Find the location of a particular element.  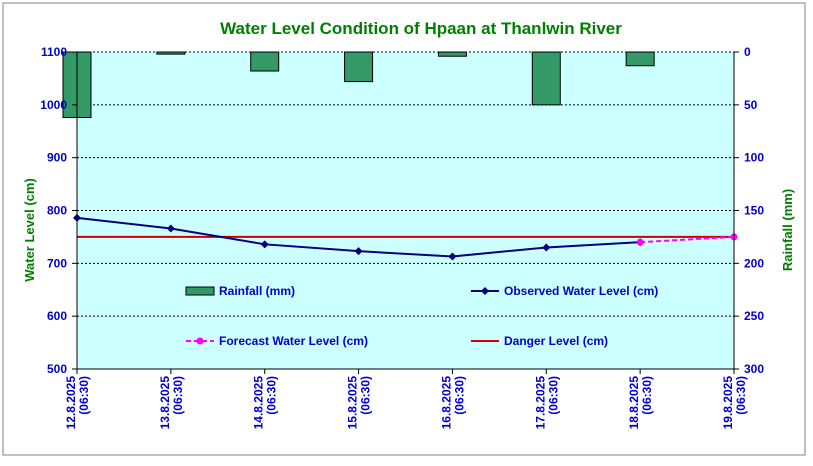

legend-label: Danger Level (cm) is located at coordinates (556, 341).